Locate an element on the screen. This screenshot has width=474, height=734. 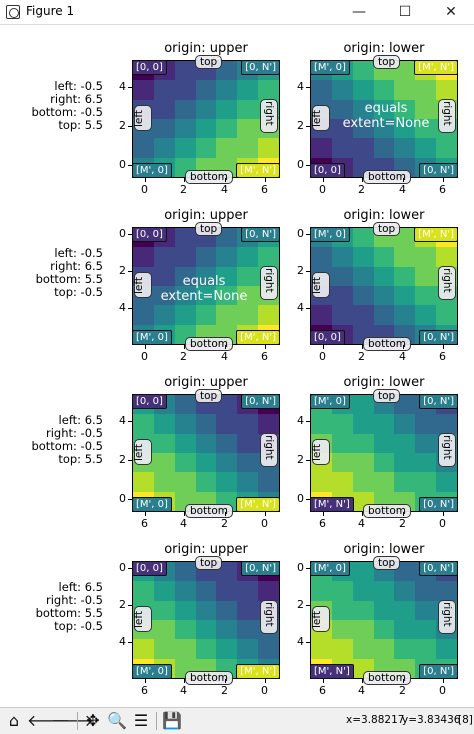
maximize-button: ☐ is located at coordinates (405, 12).